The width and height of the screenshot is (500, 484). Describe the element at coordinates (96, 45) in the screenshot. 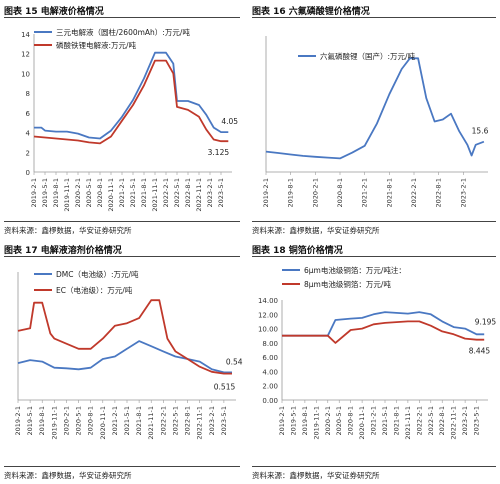

I see `legend-label: 磷酸铁锂电解液:万元/吨` at that location.